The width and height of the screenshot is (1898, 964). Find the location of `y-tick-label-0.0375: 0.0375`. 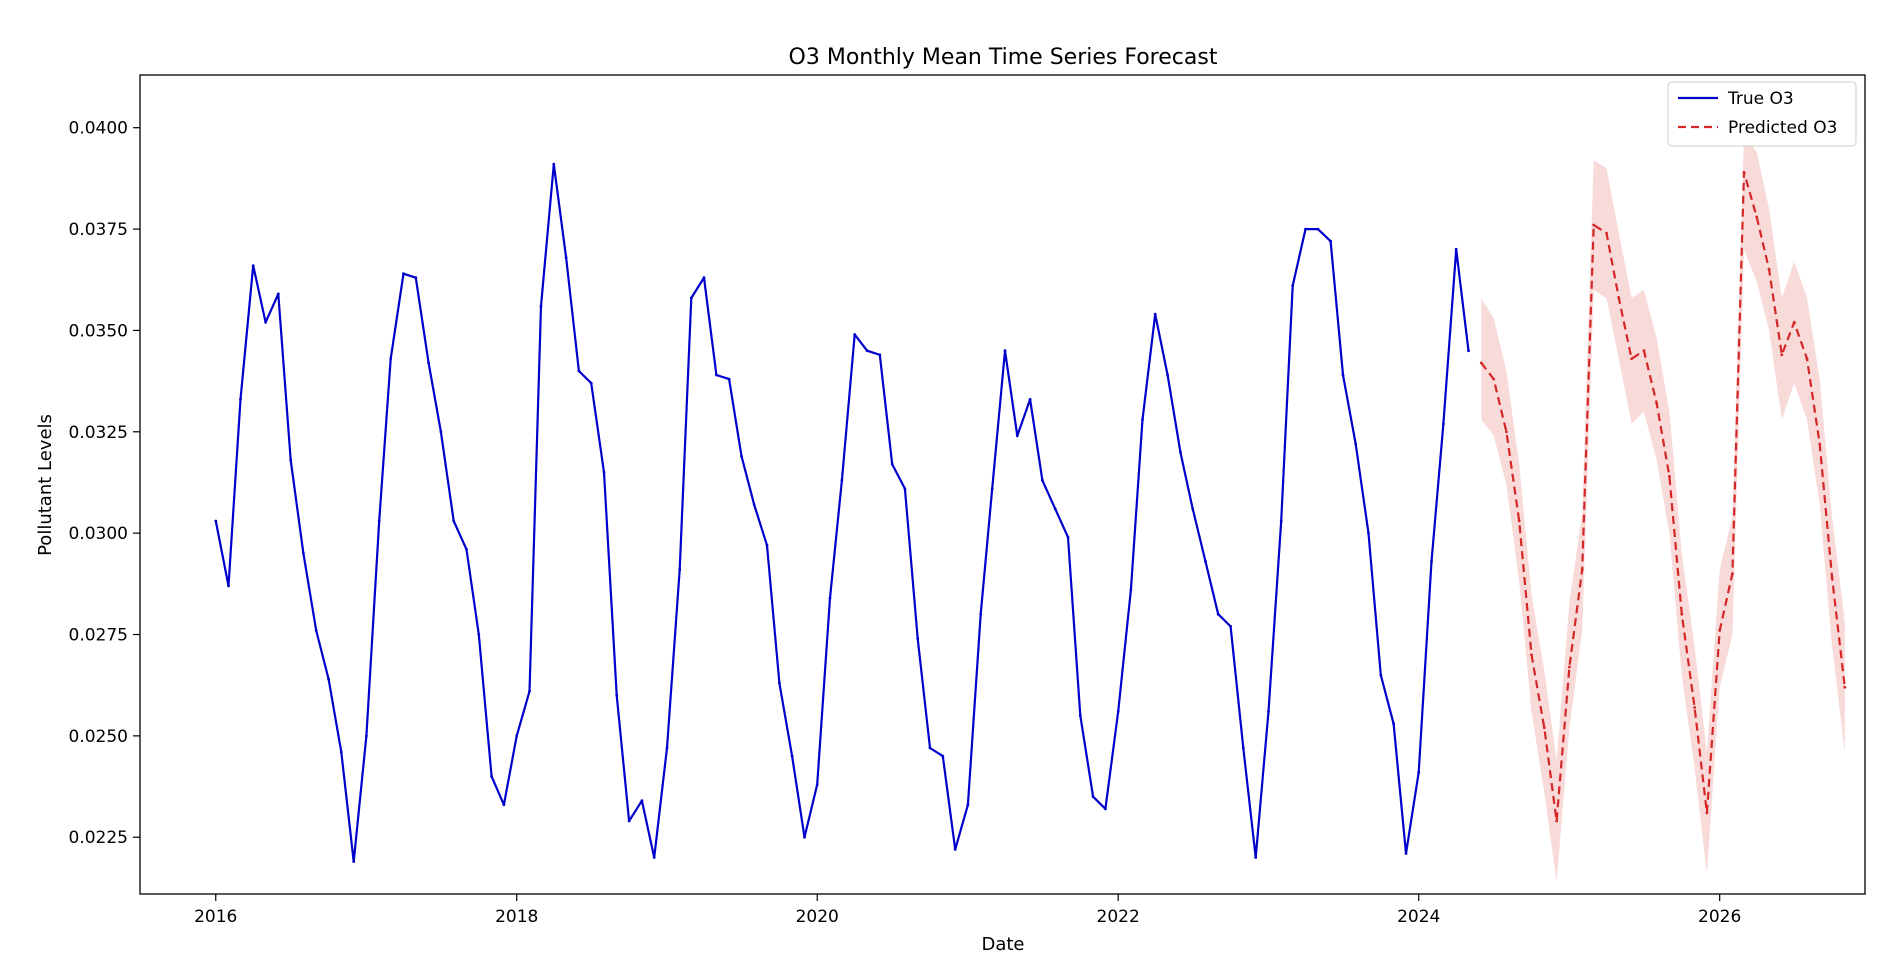

y-tick-label-0.0375: 0.0375 is located at coordinates (98, 230).